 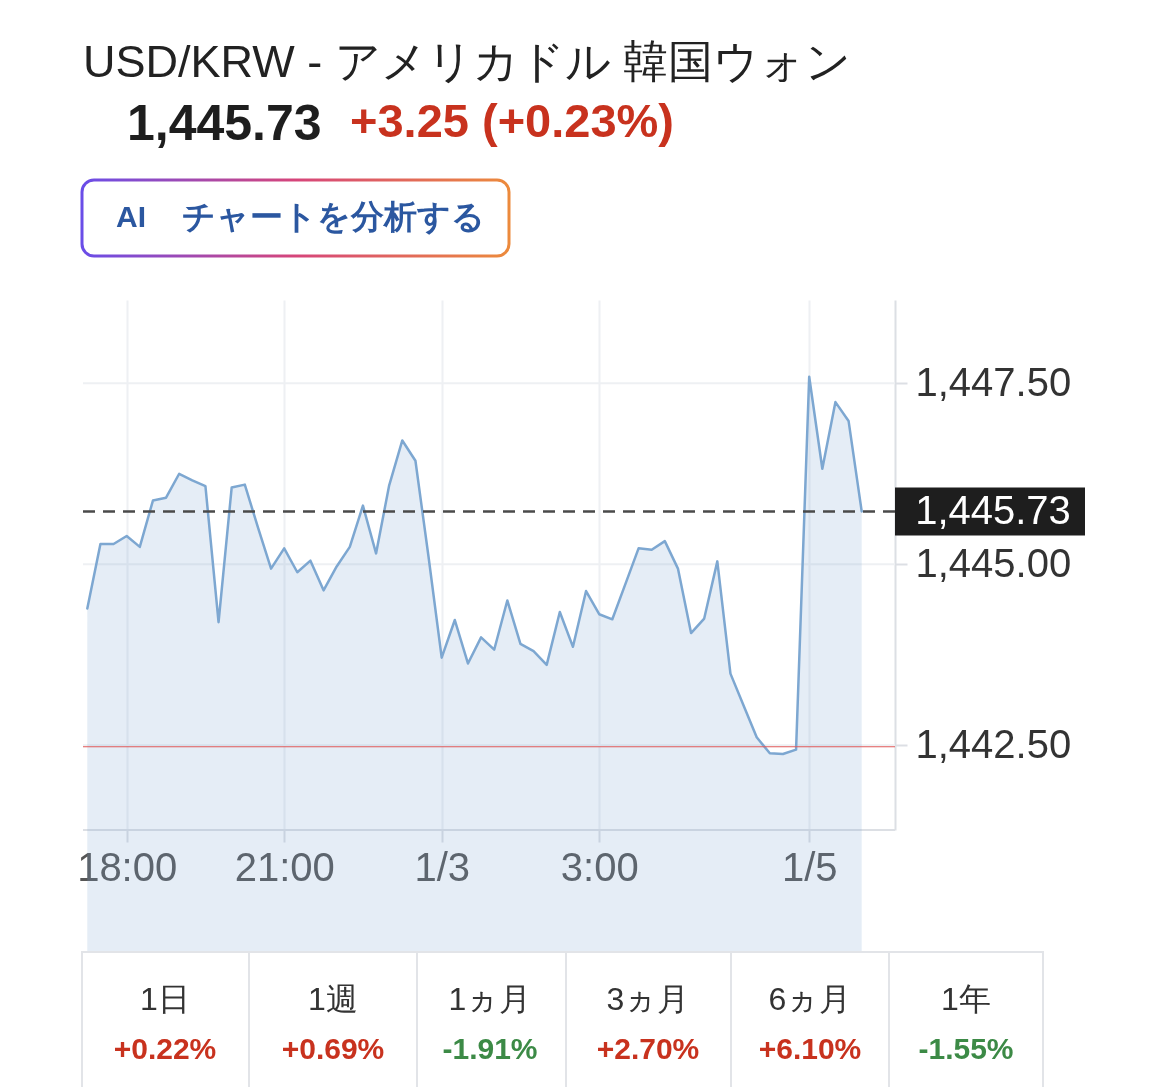 What do you see at coordinates (131, 216) in the screenshot?
I see `text: AI` at bounding box center [131, 216].